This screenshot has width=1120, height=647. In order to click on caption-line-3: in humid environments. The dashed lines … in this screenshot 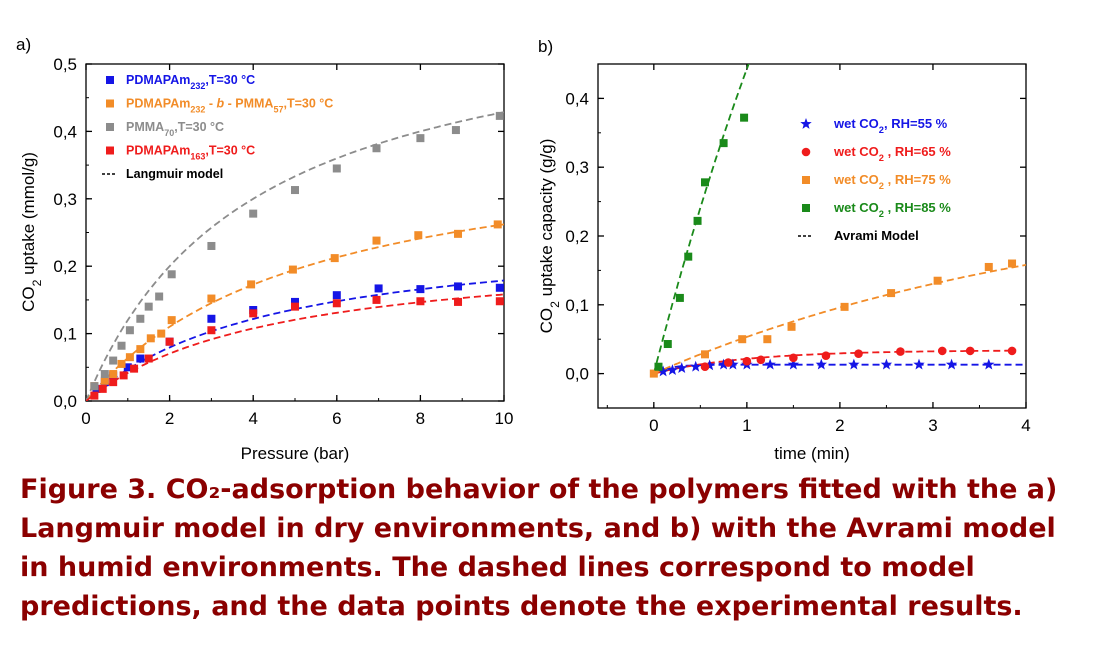, I will do `click(497, 567)`.